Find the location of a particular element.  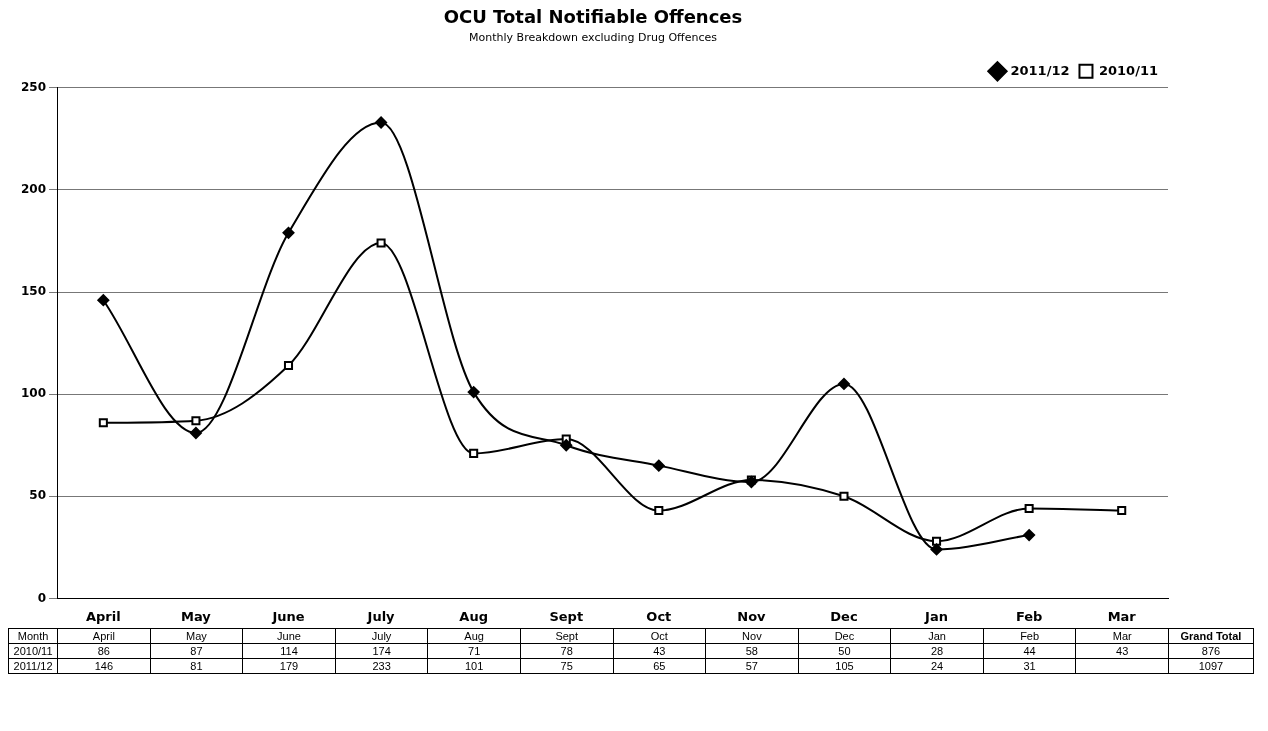

category-label: Feb is located at coordinates (1030, 636).